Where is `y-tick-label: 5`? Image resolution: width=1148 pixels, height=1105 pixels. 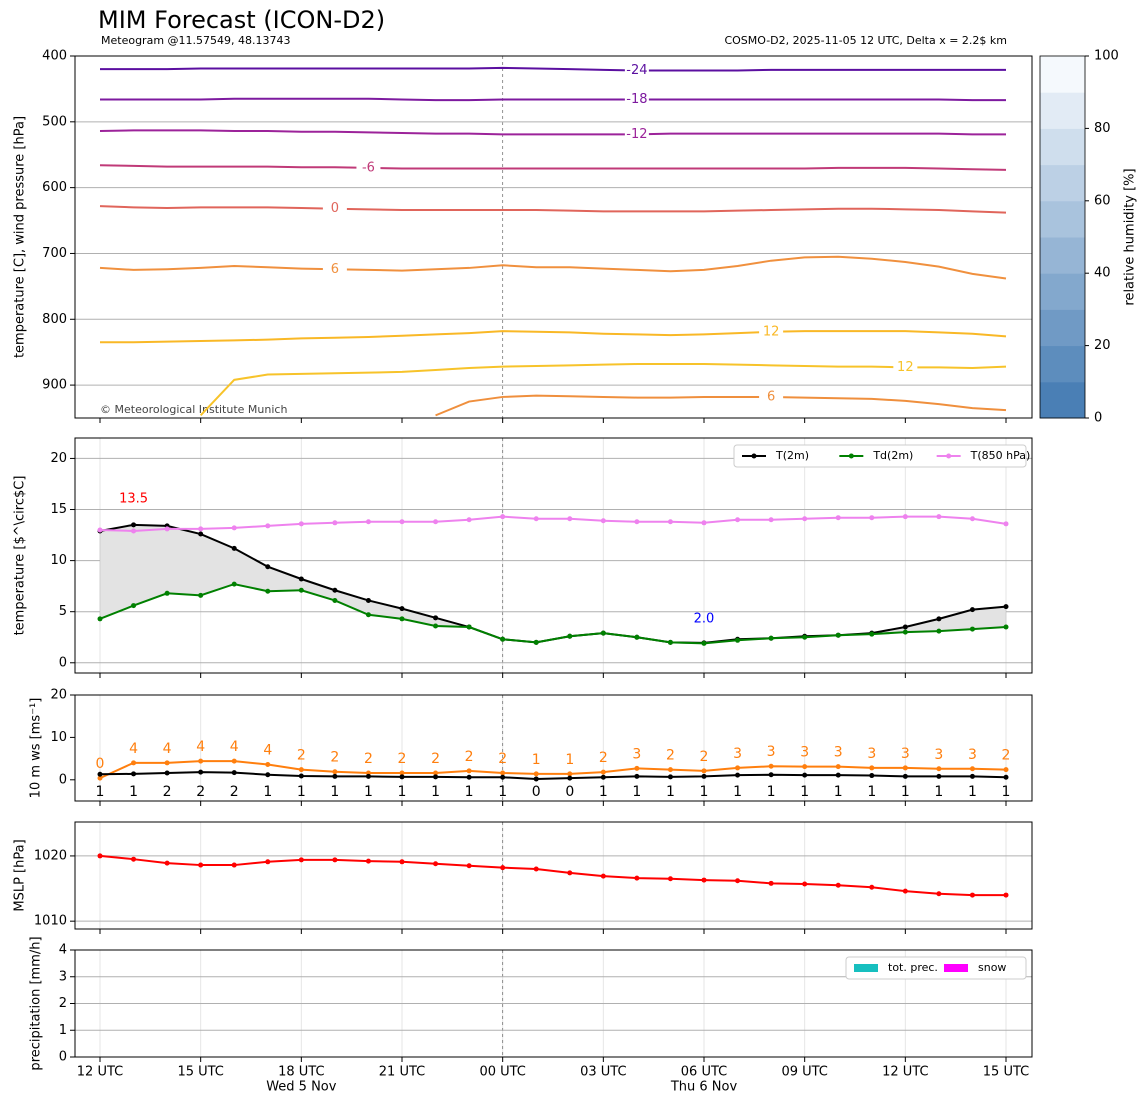 y-tick-label: 5 is located at coordinates (63, 611).